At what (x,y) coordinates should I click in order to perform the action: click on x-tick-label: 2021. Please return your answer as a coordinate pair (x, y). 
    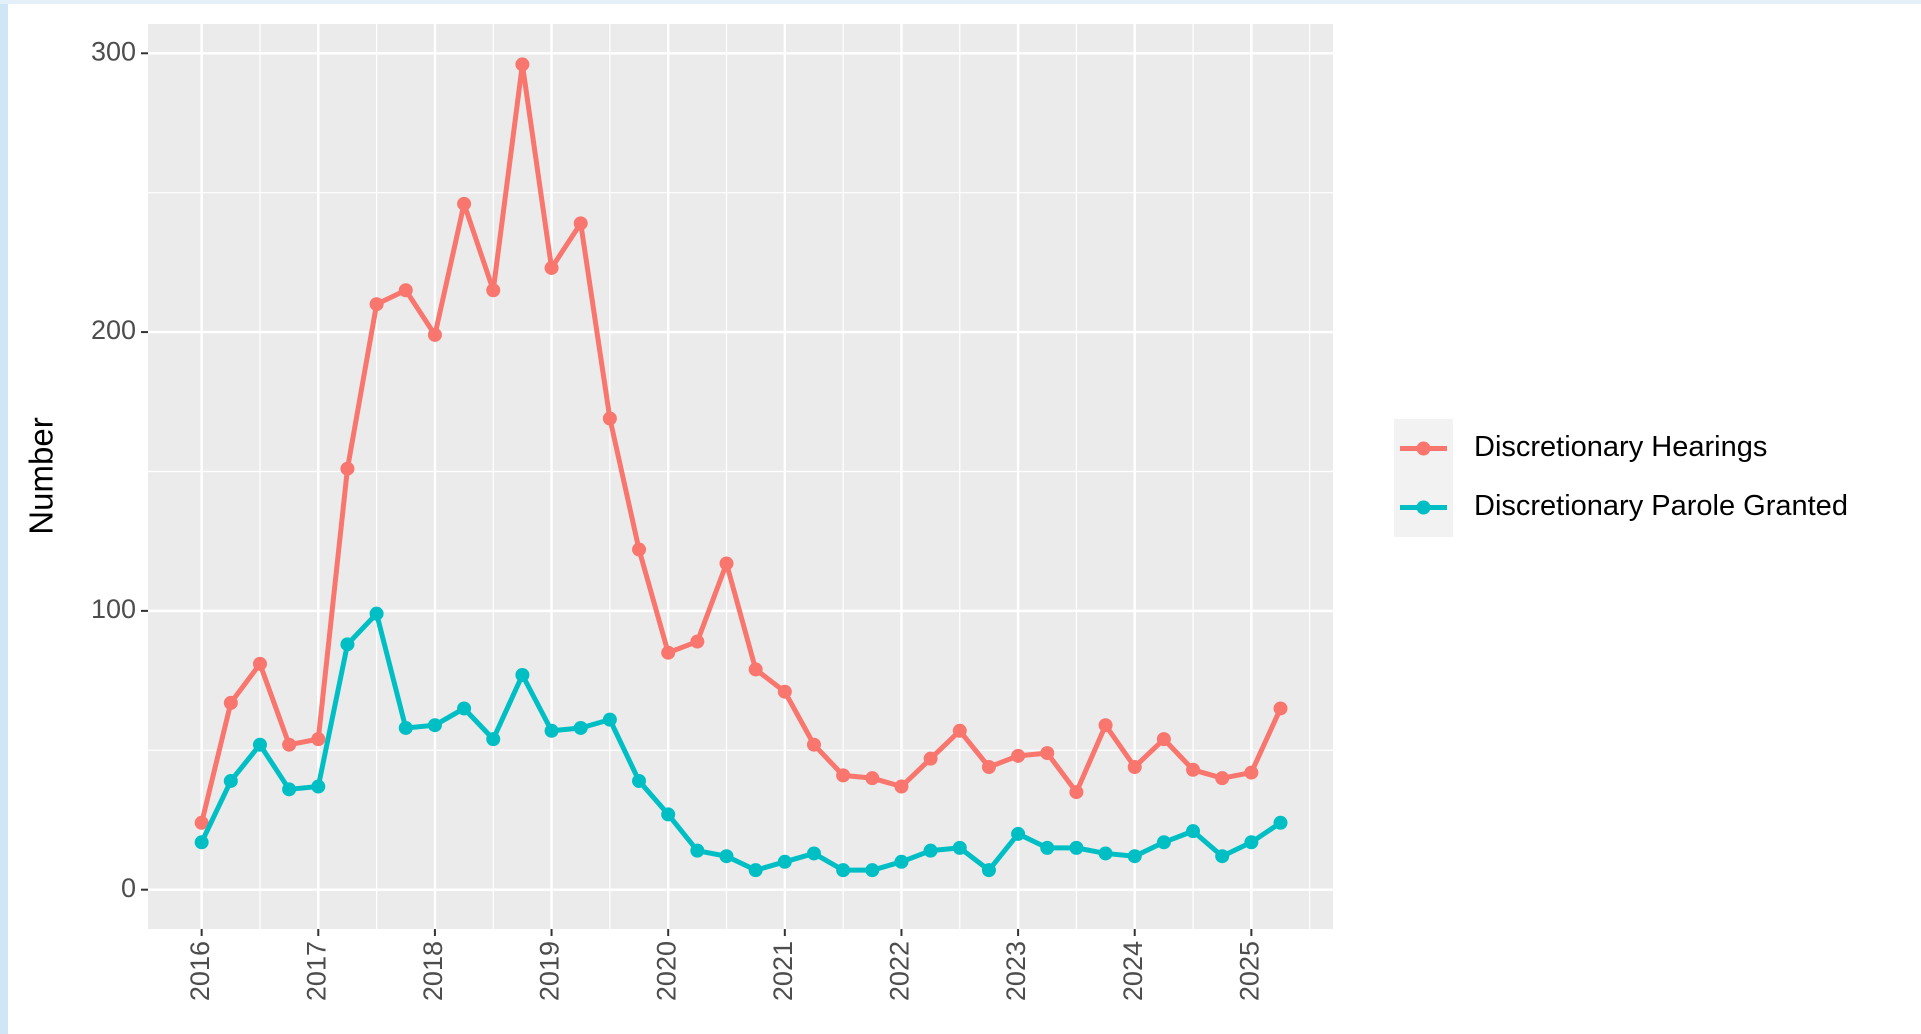
    Looking at the image, I should click on (783, 971).